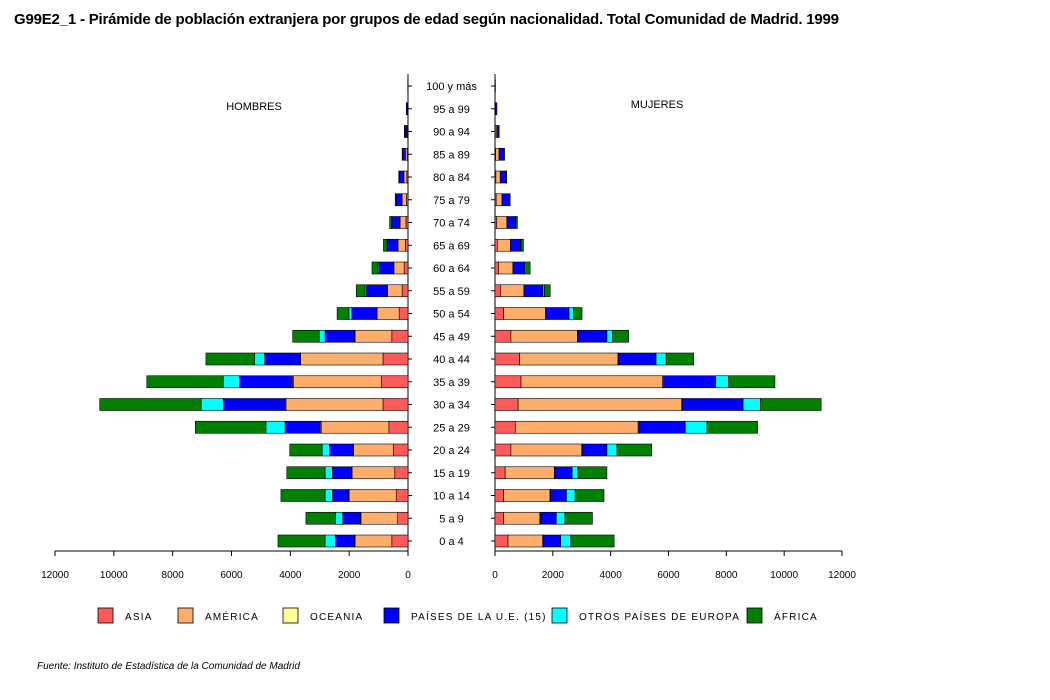 The image size is (1050, 700). What do you see at coordinates (451, 497) in the screenshot?
I see `age-group-label: 10 a 14` at bounding box center [451, 497].